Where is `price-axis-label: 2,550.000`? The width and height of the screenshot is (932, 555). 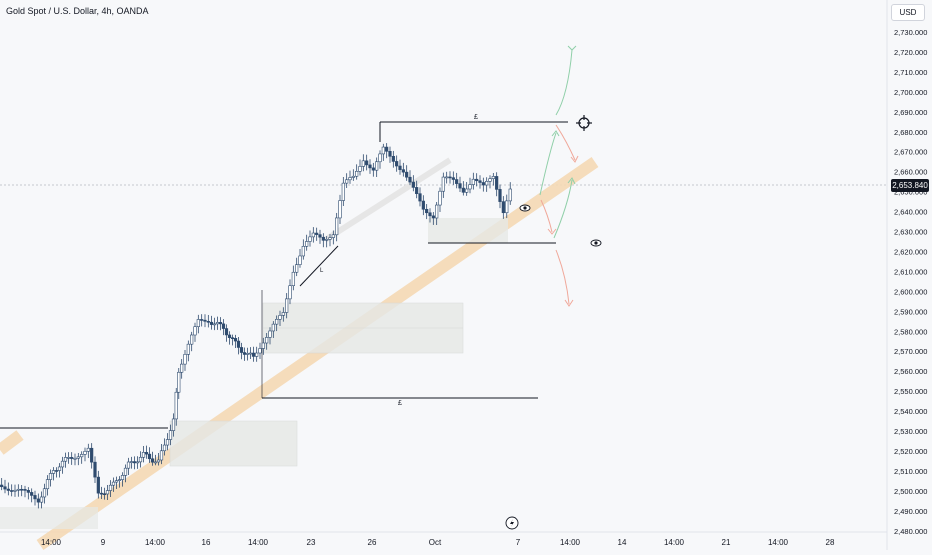 price-axis-label: 2,550.000 is located at coordinates (910, 391).